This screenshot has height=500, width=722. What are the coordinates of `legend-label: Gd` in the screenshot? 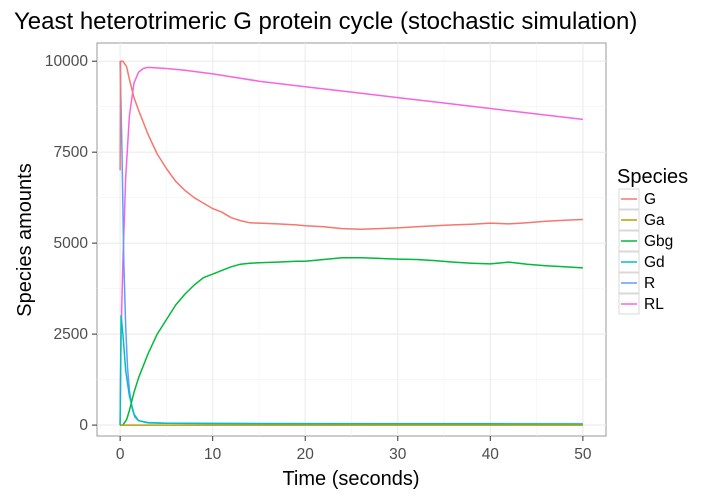 It's located at (654, 262).